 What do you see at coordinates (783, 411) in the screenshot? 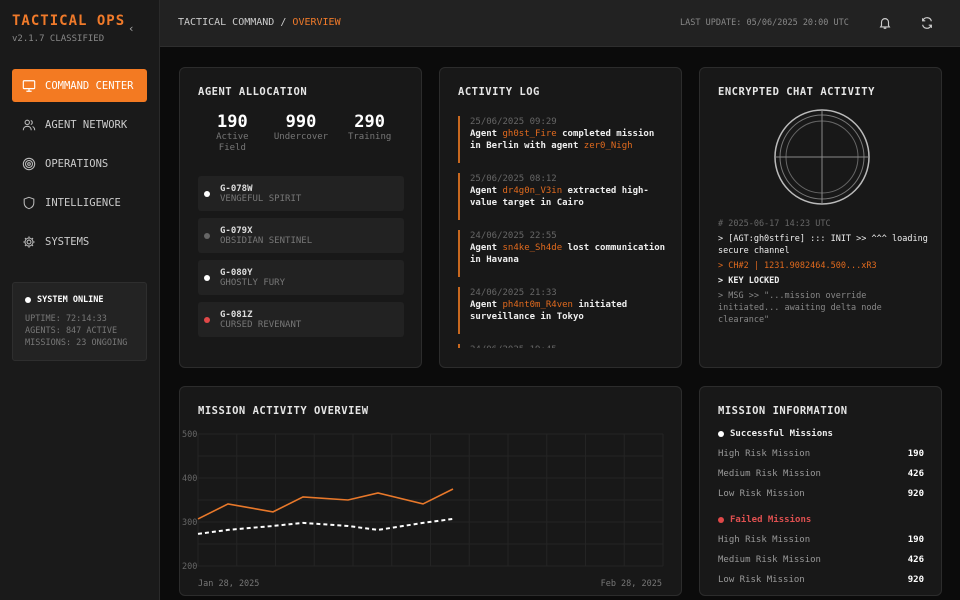
I see `card-title: MISSION INFORMATION` at bounding box center [783, 411].